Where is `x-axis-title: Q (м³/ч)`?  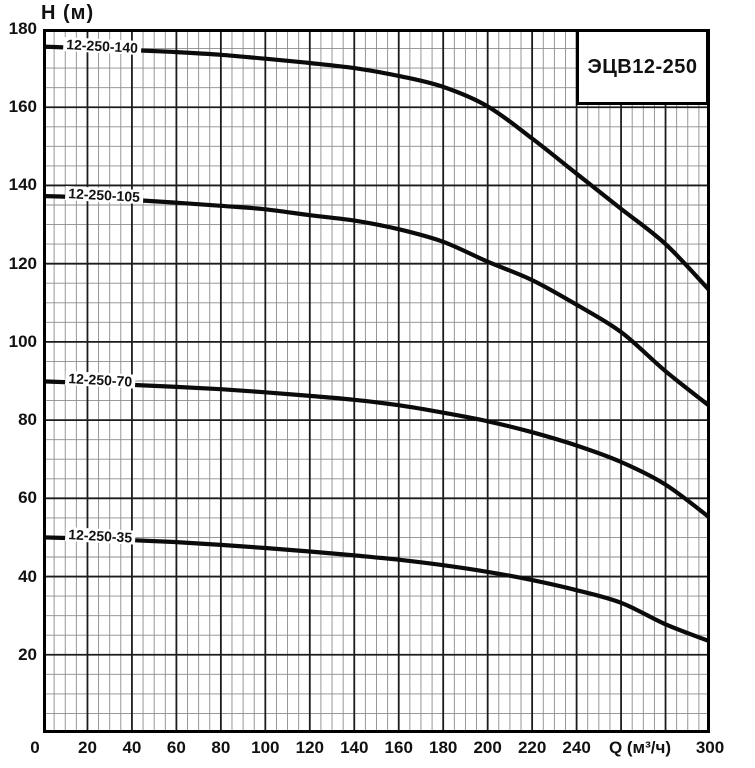 x-axis-title: Q (м³/ч) is located at coordinates (640, 747).